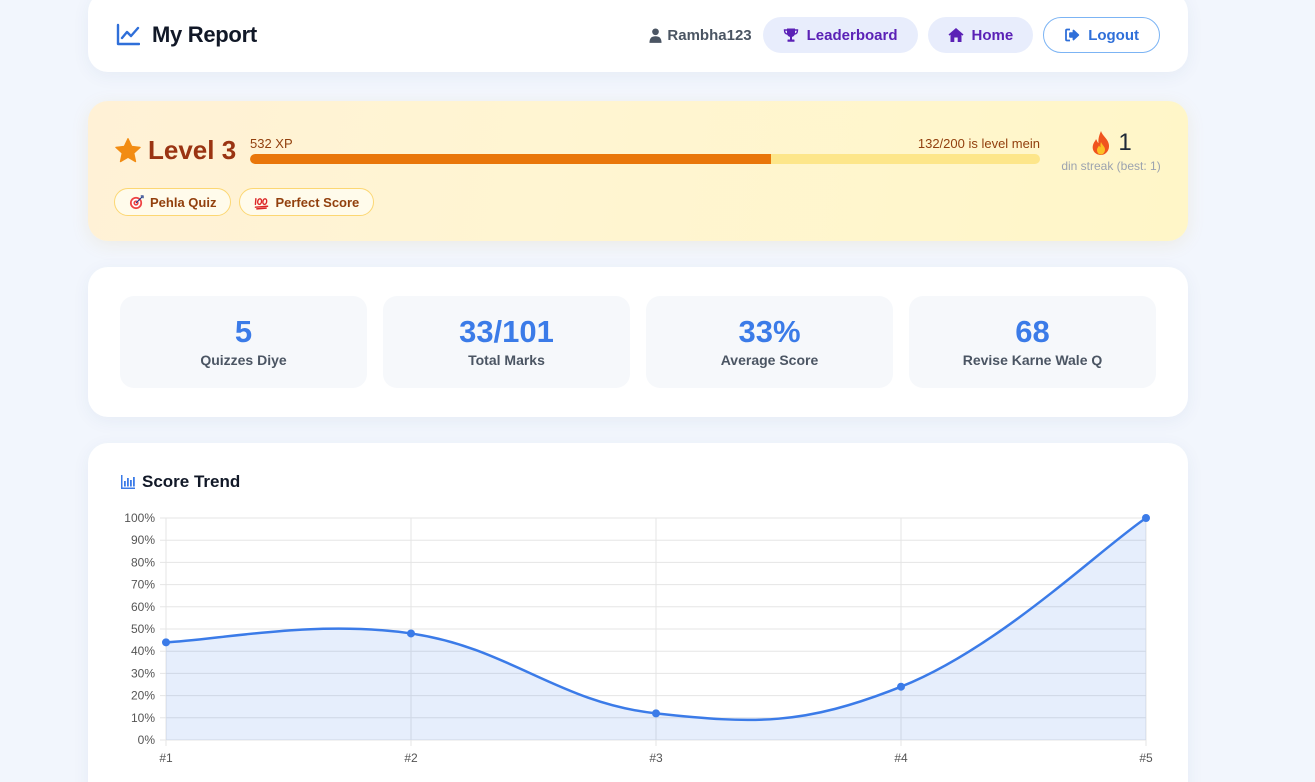 Image resolution: width=1315 pixels, height=782 pixels. Describe the element at coordinates (656, 758) in the screenshot. I see `x-tick-label: #3` at that location.